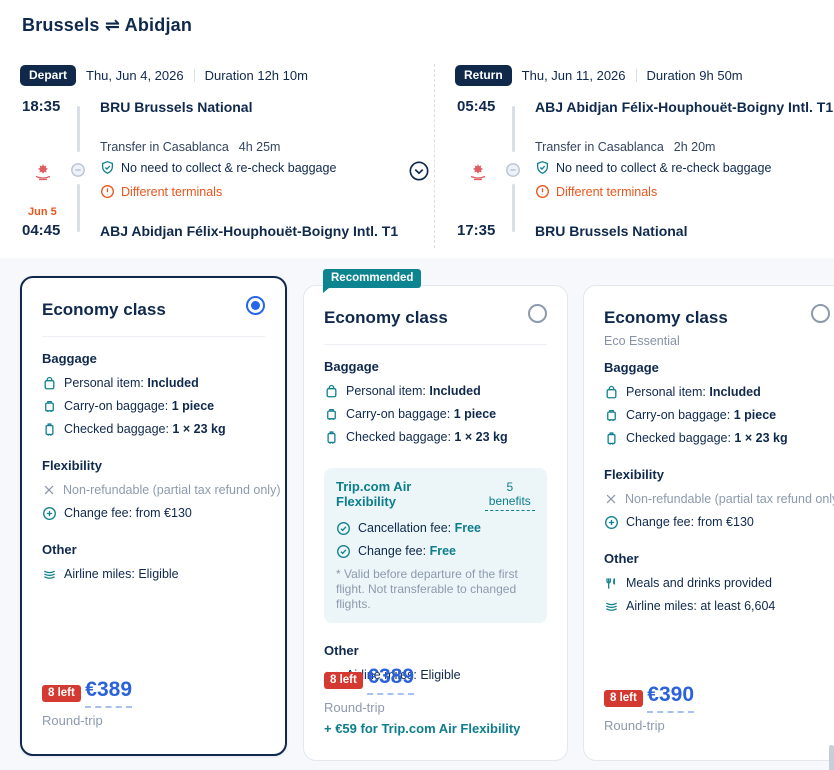 The width and height of the screenshot is (834, 770). Describe the element at coordinates (41, 230) in the screenshot. I see `arrival-time: 04:45` at that location.